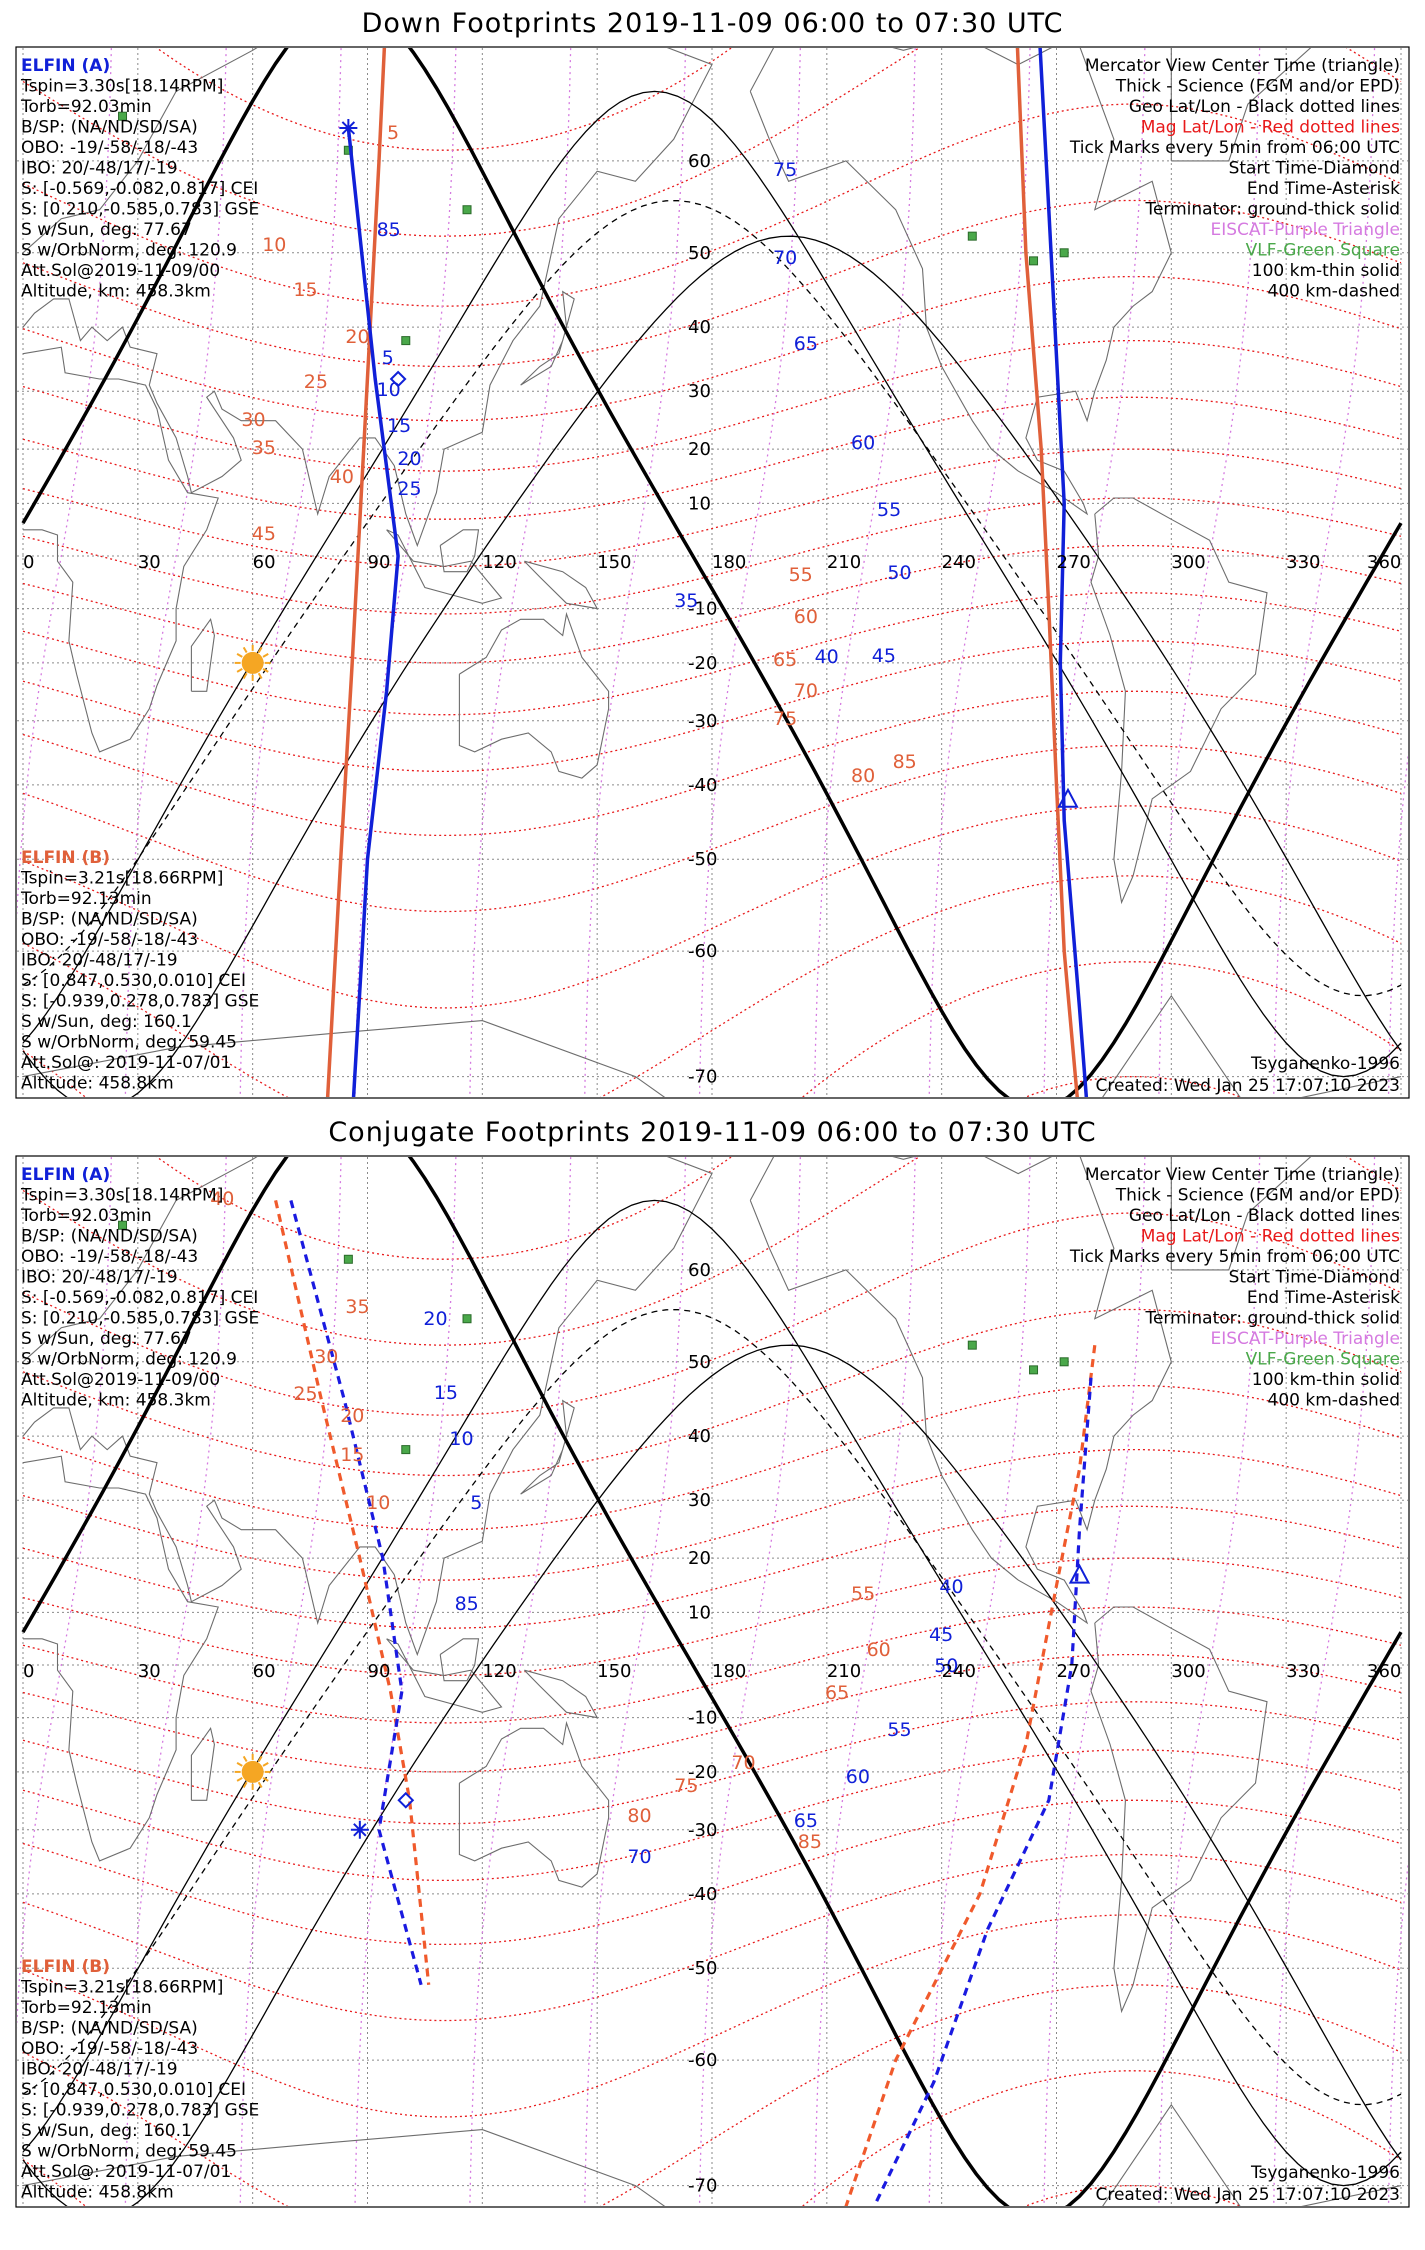  I want to click on track-a-time-label: 10, so click(461, 1439).